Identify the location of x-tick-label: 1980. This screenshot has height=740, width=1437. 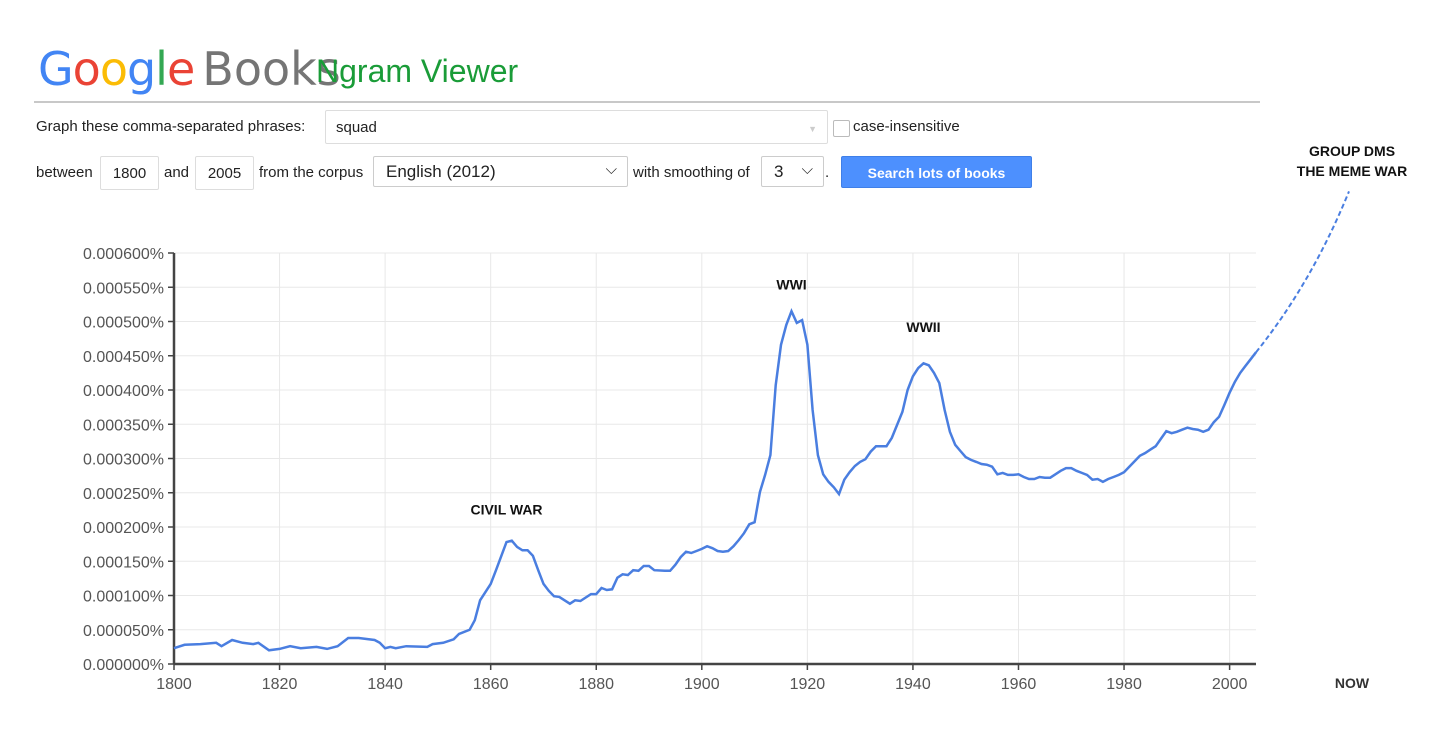
(1124, 684).